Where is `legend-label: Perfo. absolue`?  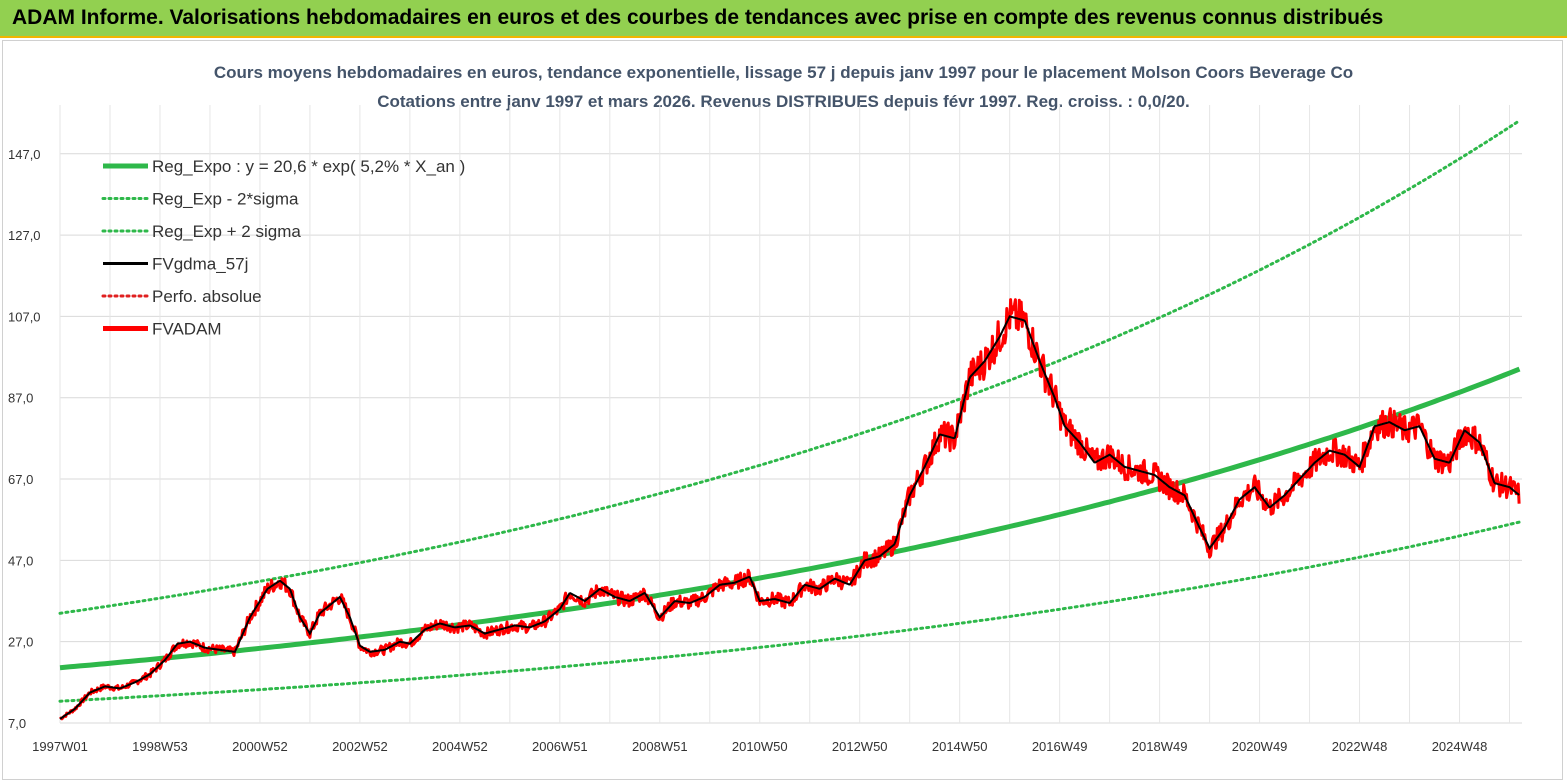
legend-label: Perfo. absolue is located at coordinates (207, 296).